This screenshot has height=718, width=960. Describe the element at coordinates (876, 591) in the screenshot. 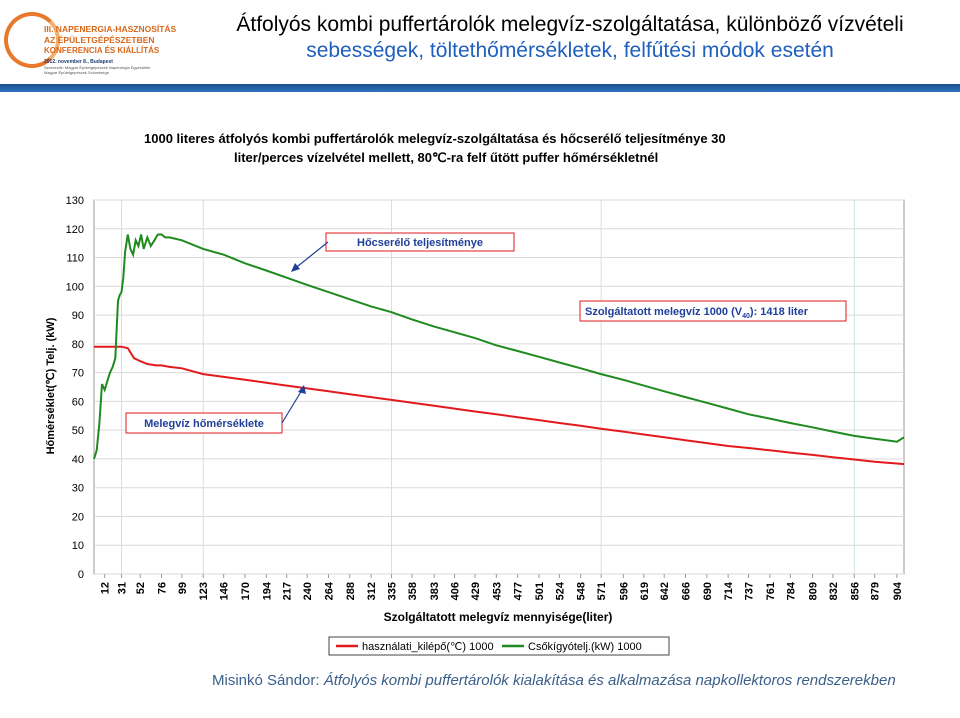

I see `x-tick-label: 879` at that location.